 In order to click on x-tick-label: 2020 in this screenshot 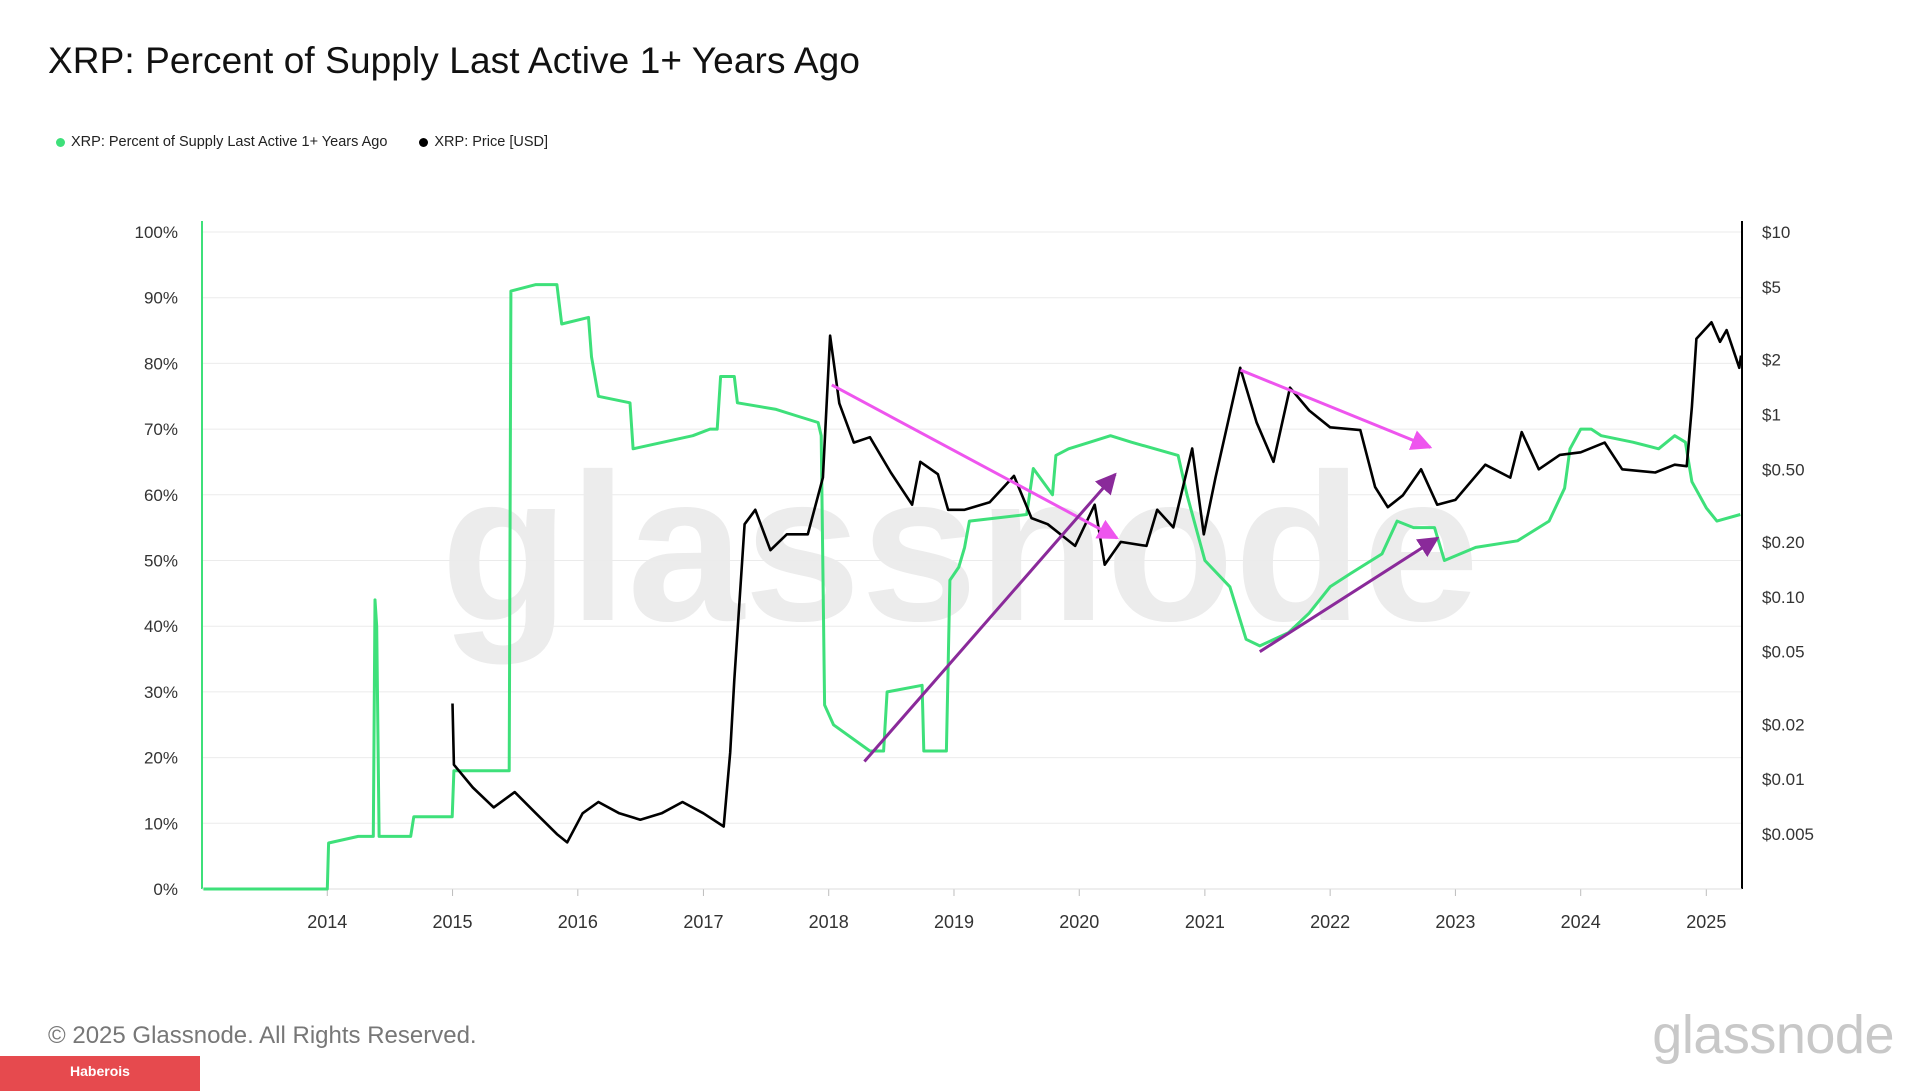, I will do `click(1079, 922)`.